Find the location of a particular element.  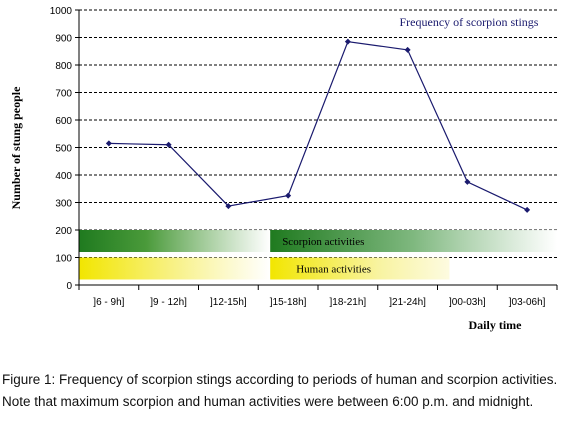

chart-title: Frequency of scorpion stings is located at coordinates (469, 22).